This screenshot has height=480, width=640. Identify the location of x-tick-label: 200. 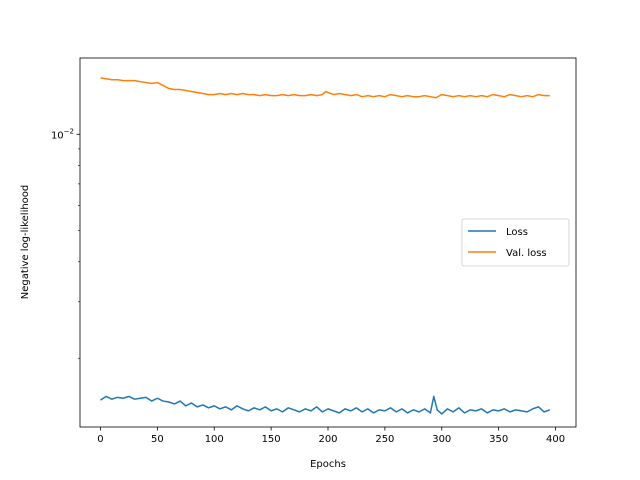
(327, 439).